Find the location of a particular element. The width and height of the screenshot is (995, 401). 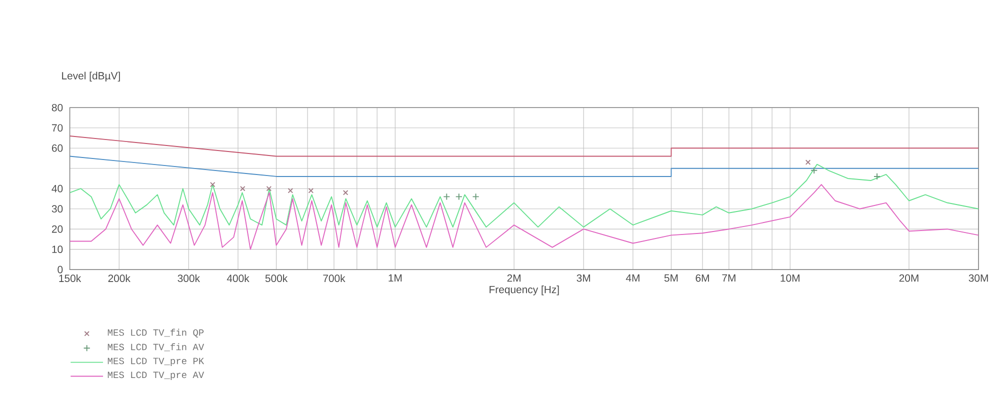

legend-label: MES LCD TV_pre PK is located at coordinates (156, 362).